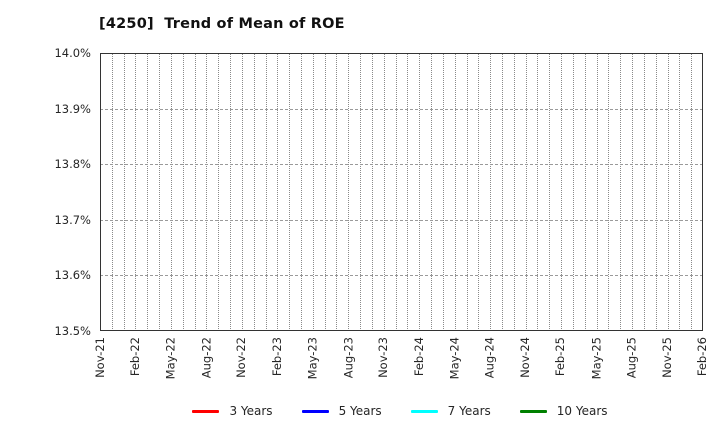  What do you see at coordinates (134, 357) in the screenshot?
I see `x-axis-tick-label: Feb-22` at bounding box center [134, 357].